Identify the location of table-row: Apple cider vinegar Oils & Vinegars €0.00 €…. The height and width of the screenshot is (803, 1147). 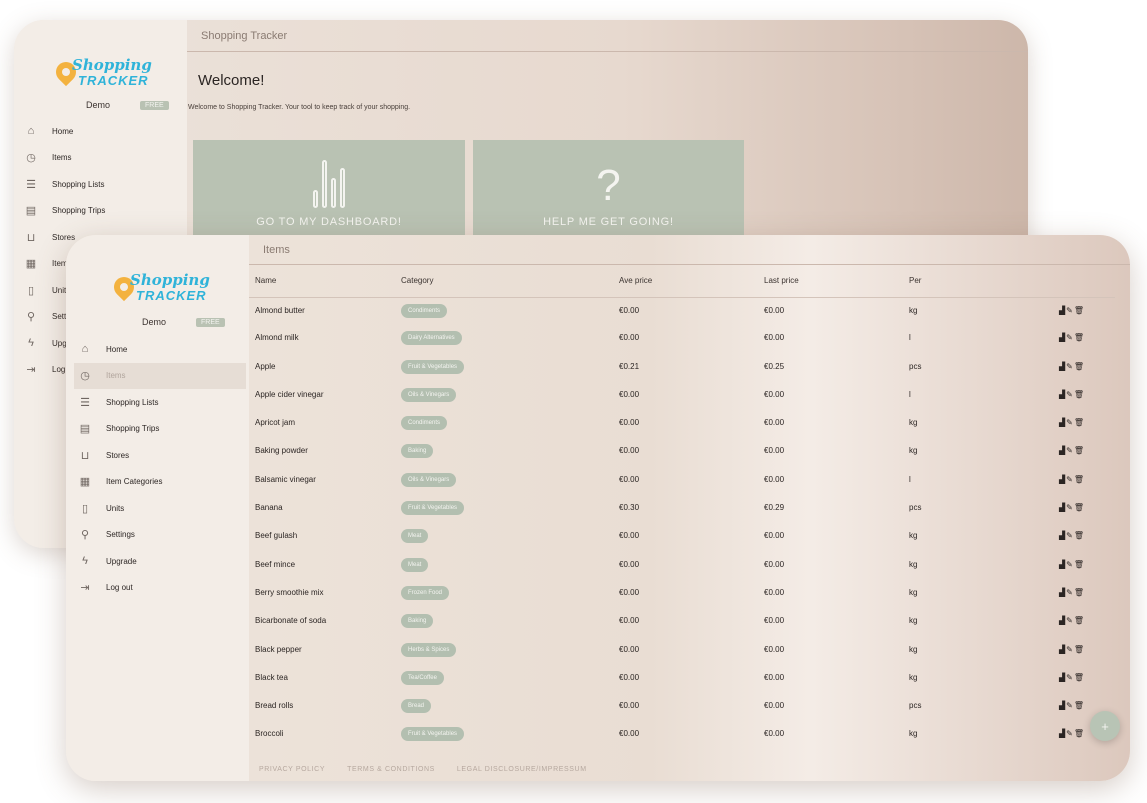
(682, 396).